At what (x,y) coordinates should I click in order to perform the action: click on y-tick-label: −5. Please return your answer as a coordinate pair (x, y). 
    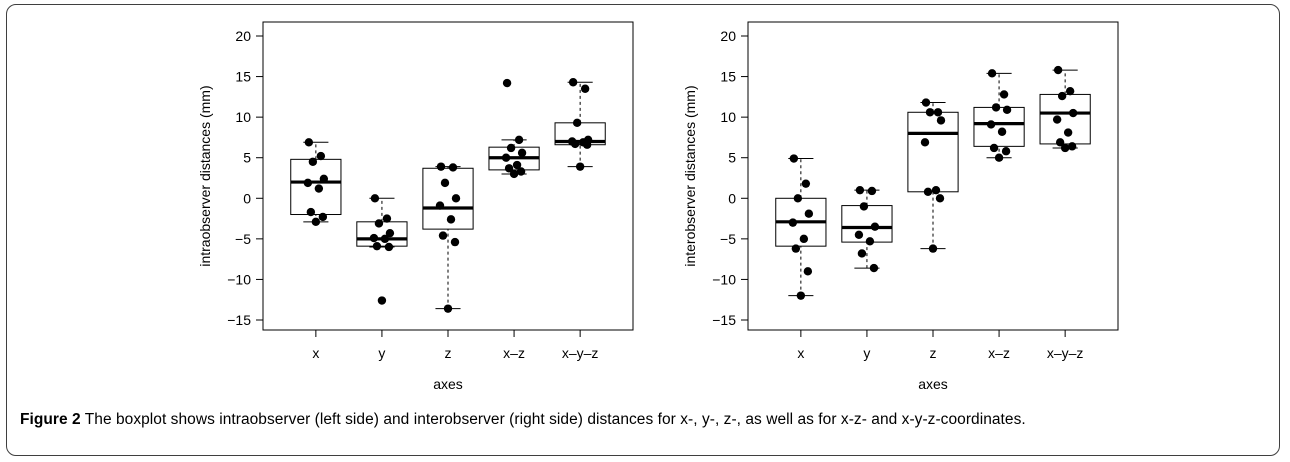
    Looking at the image, I should click on (243, 239).